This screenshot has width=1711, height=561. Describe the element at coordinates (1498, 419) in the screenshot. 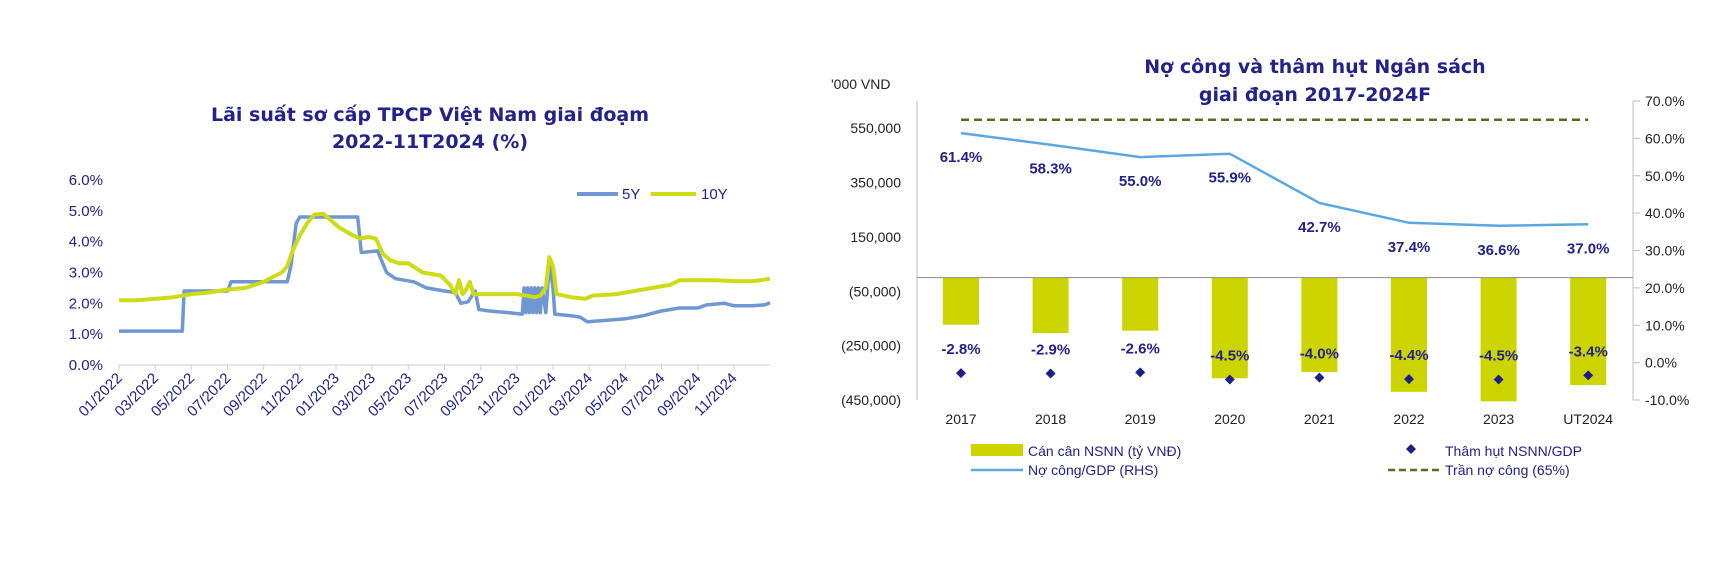

I see `category-label: 2023` at that location.